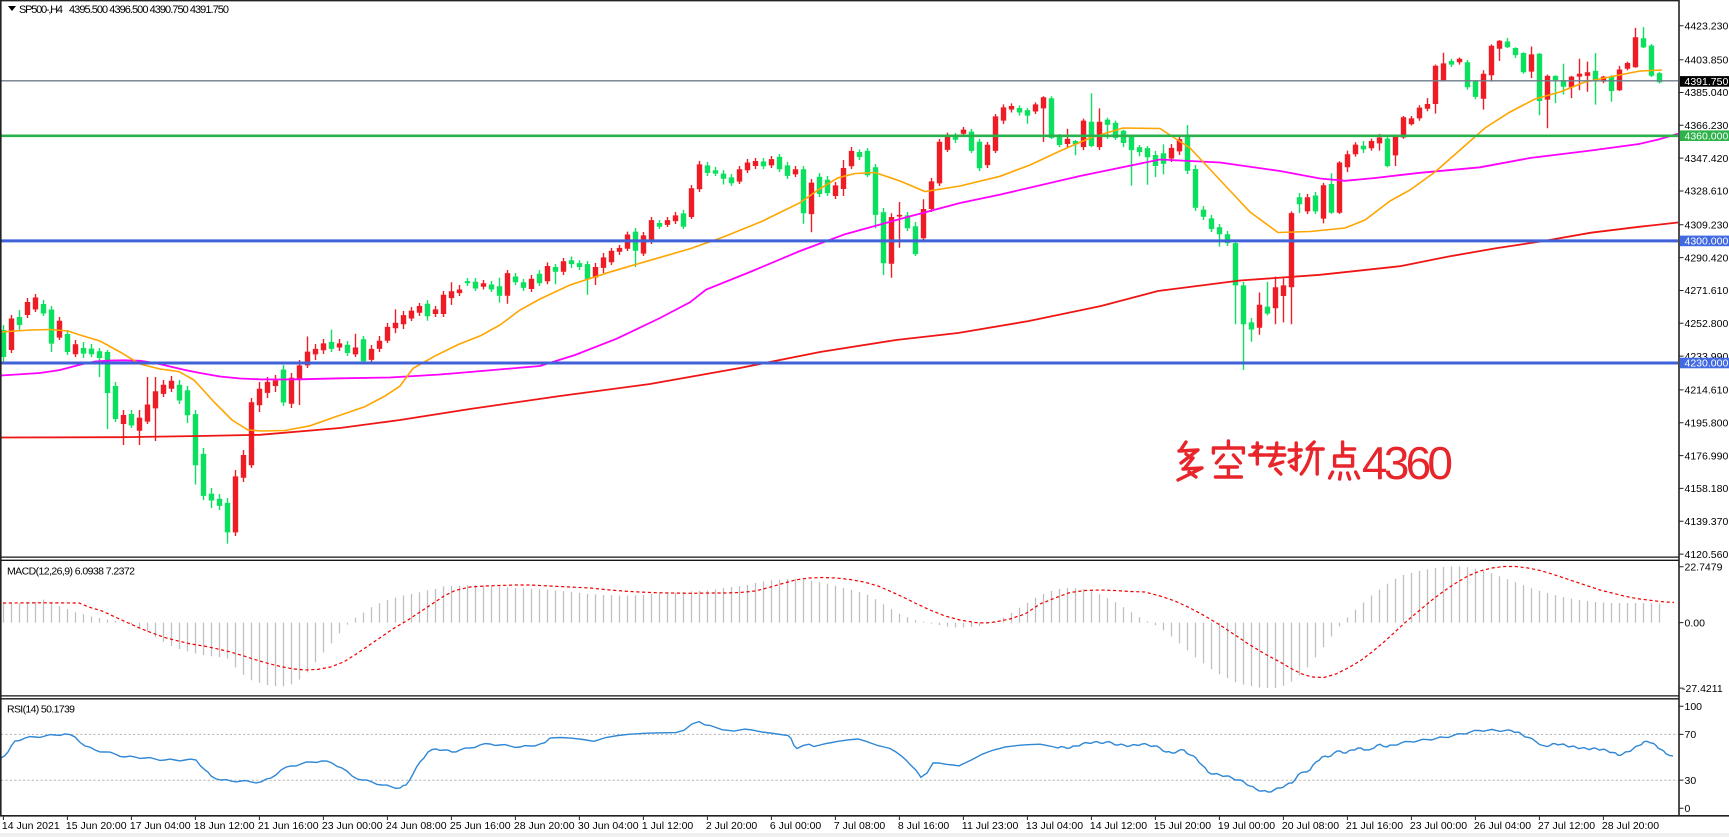 This screenshot has width=1729, height=837. Describe the element at coordinates (1707, 522) in the screenshot. I see `svg-text: 4139.370` at that location.